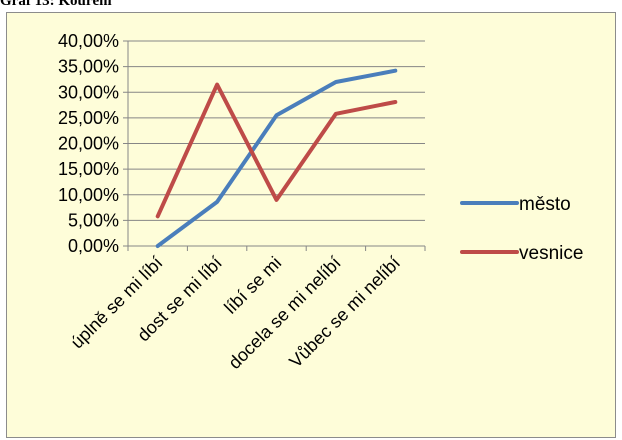  Describe the element at coordinates (284, 313) in the screenshot. I see `x-tick-label: docela se mi nelíbí` at that location.